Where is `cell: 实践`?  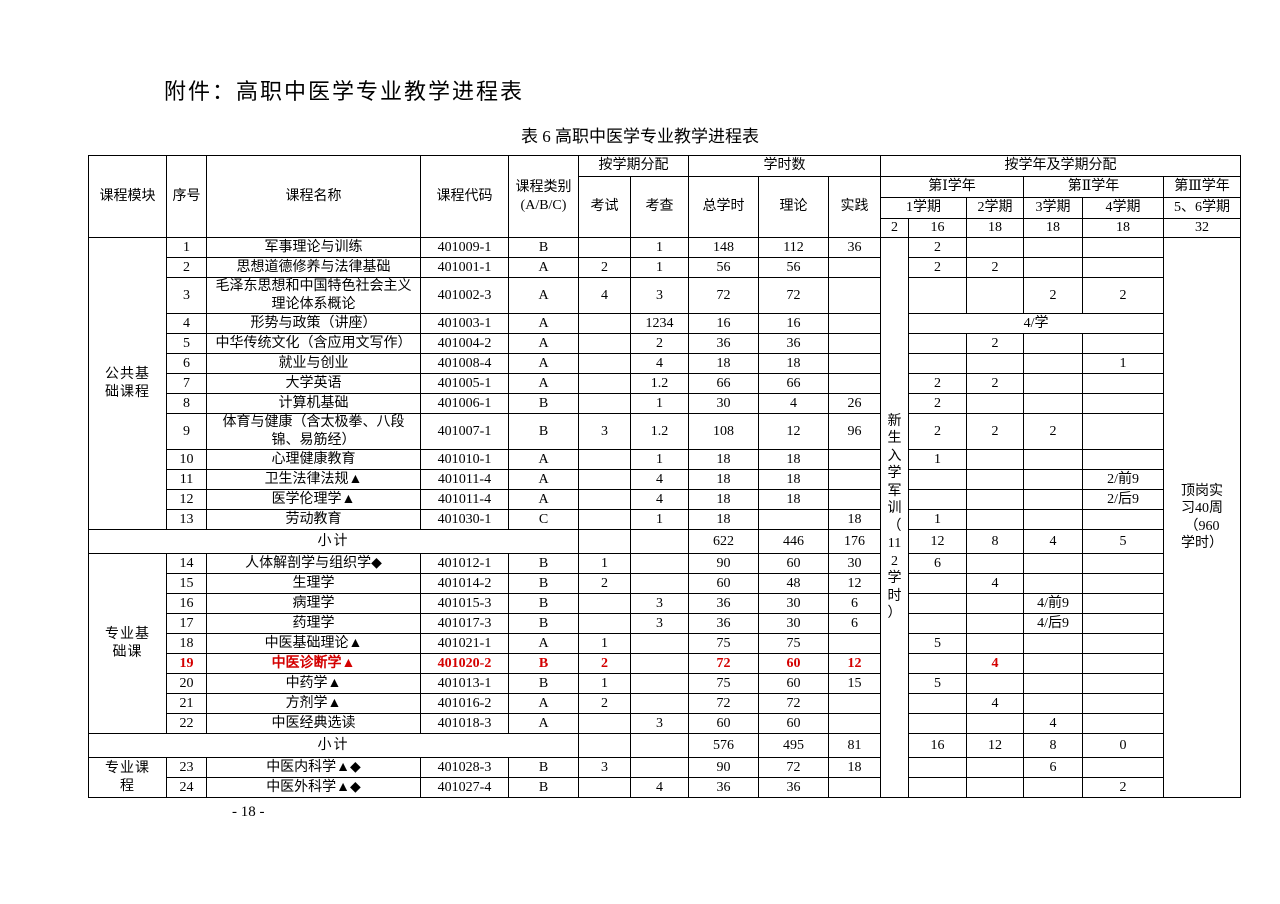
cell: 实践 is located at coordinates (854, 207).